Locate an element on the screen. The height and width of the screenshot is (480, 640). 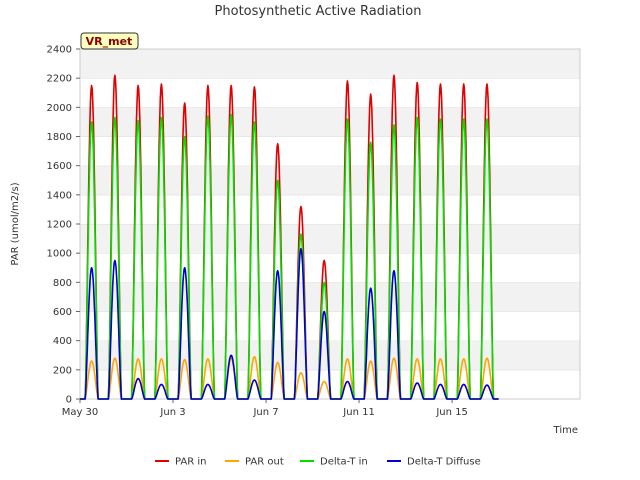
y-tick-label: 0 is located at coordinates (69, 400).